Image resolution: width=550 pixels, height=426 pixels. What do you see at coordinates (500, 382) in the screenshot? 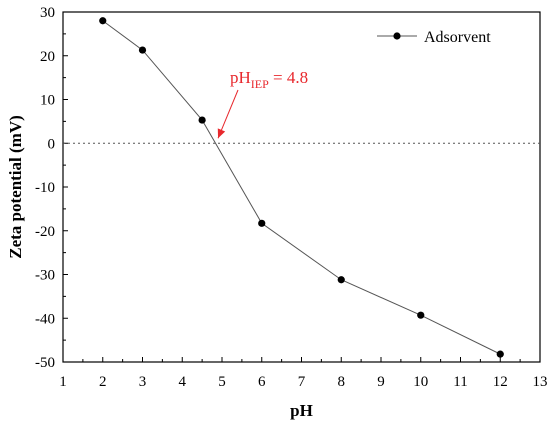
I see `x-tick-label: 12` at bounding box center [500, 382].